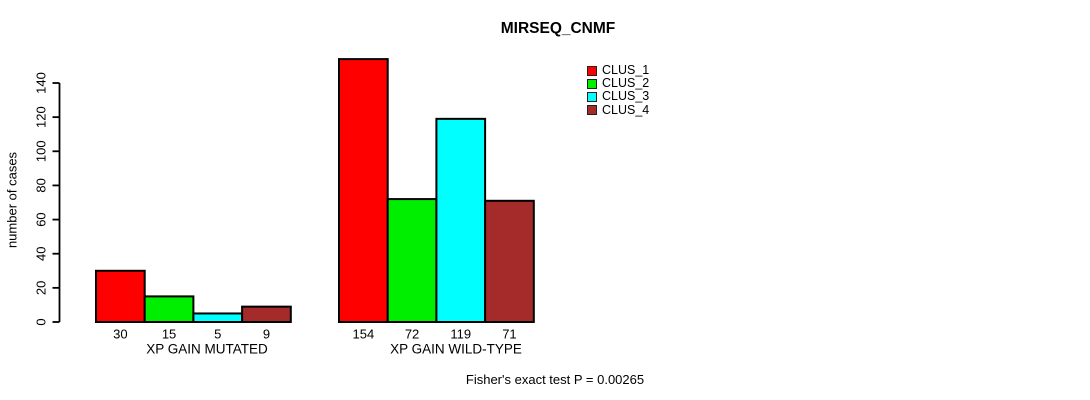 This screenshot has width=1090, height=400. I want to click on legend-swatch-clus-2-icon, so click(592, 83).